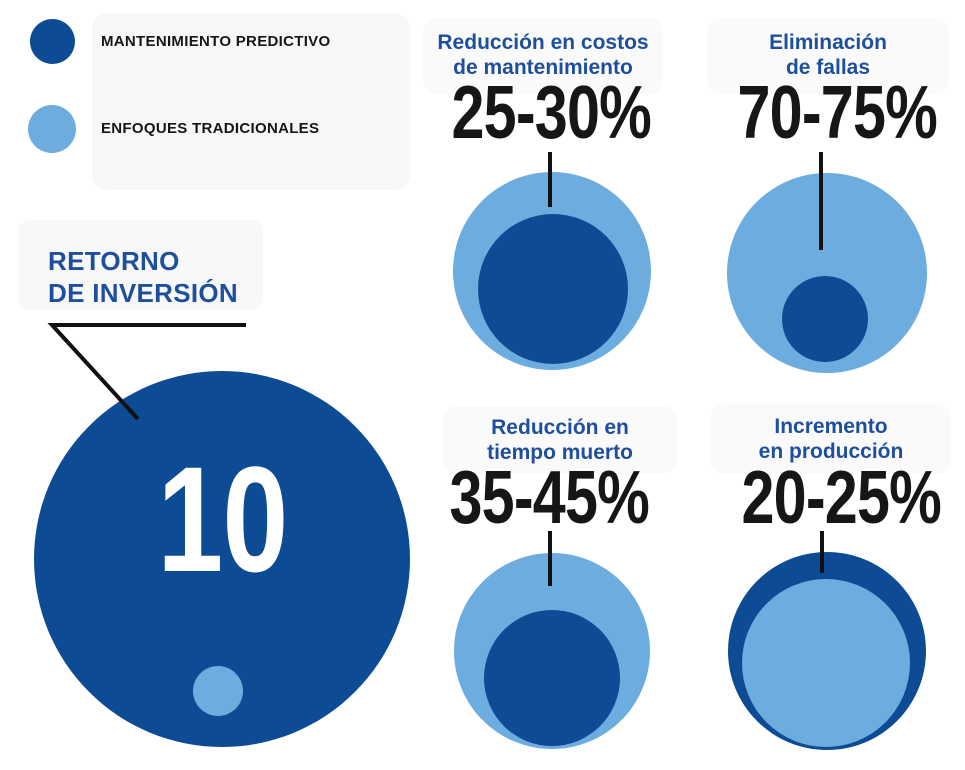  Describe the element at coordinates (560, 453) in the screenshot. I see `stat-tiempo-title-line2: tiempo muerto` at that location.